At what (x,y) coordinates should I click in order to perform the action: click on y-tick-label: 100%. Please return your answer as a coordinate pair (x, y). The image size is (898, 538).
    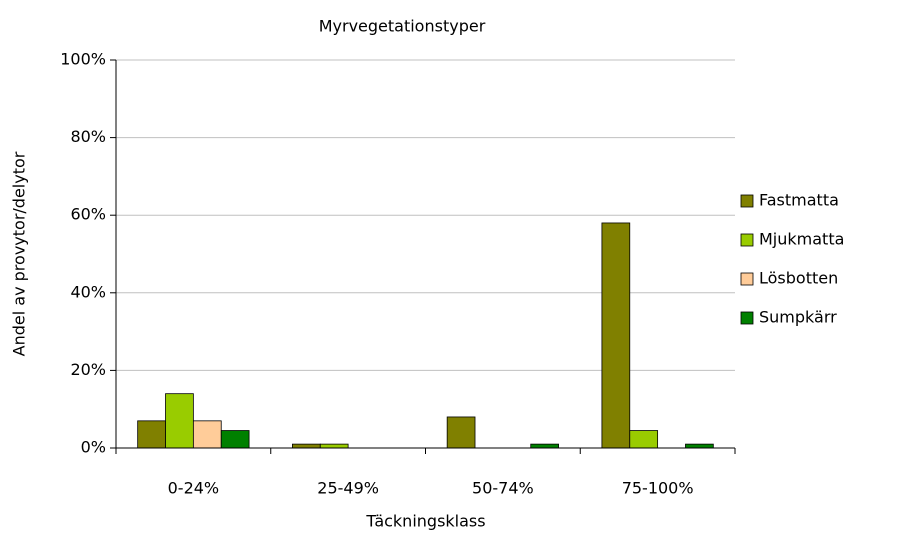
    Looking at the image, I should click on (83, 59).